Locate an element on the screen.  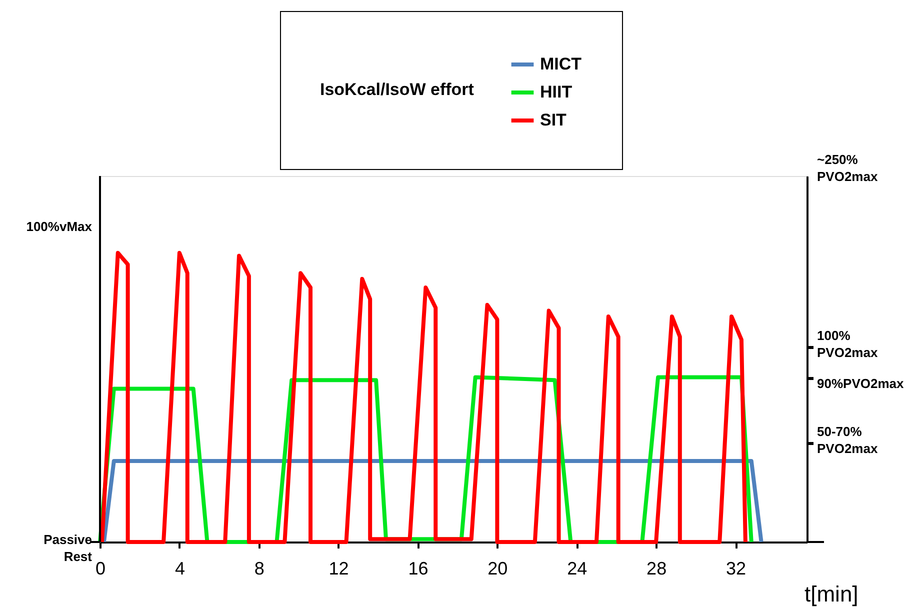
x-tick-label: 20 is located at coordinates (498, 568).